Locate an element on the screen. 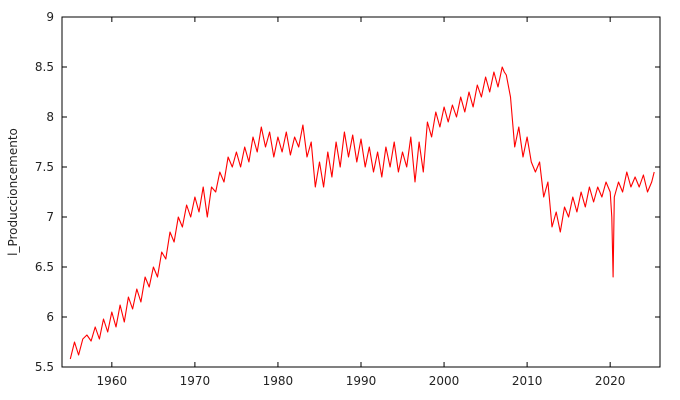  y-tick-label: 6 is located at coordinates (50, 317).